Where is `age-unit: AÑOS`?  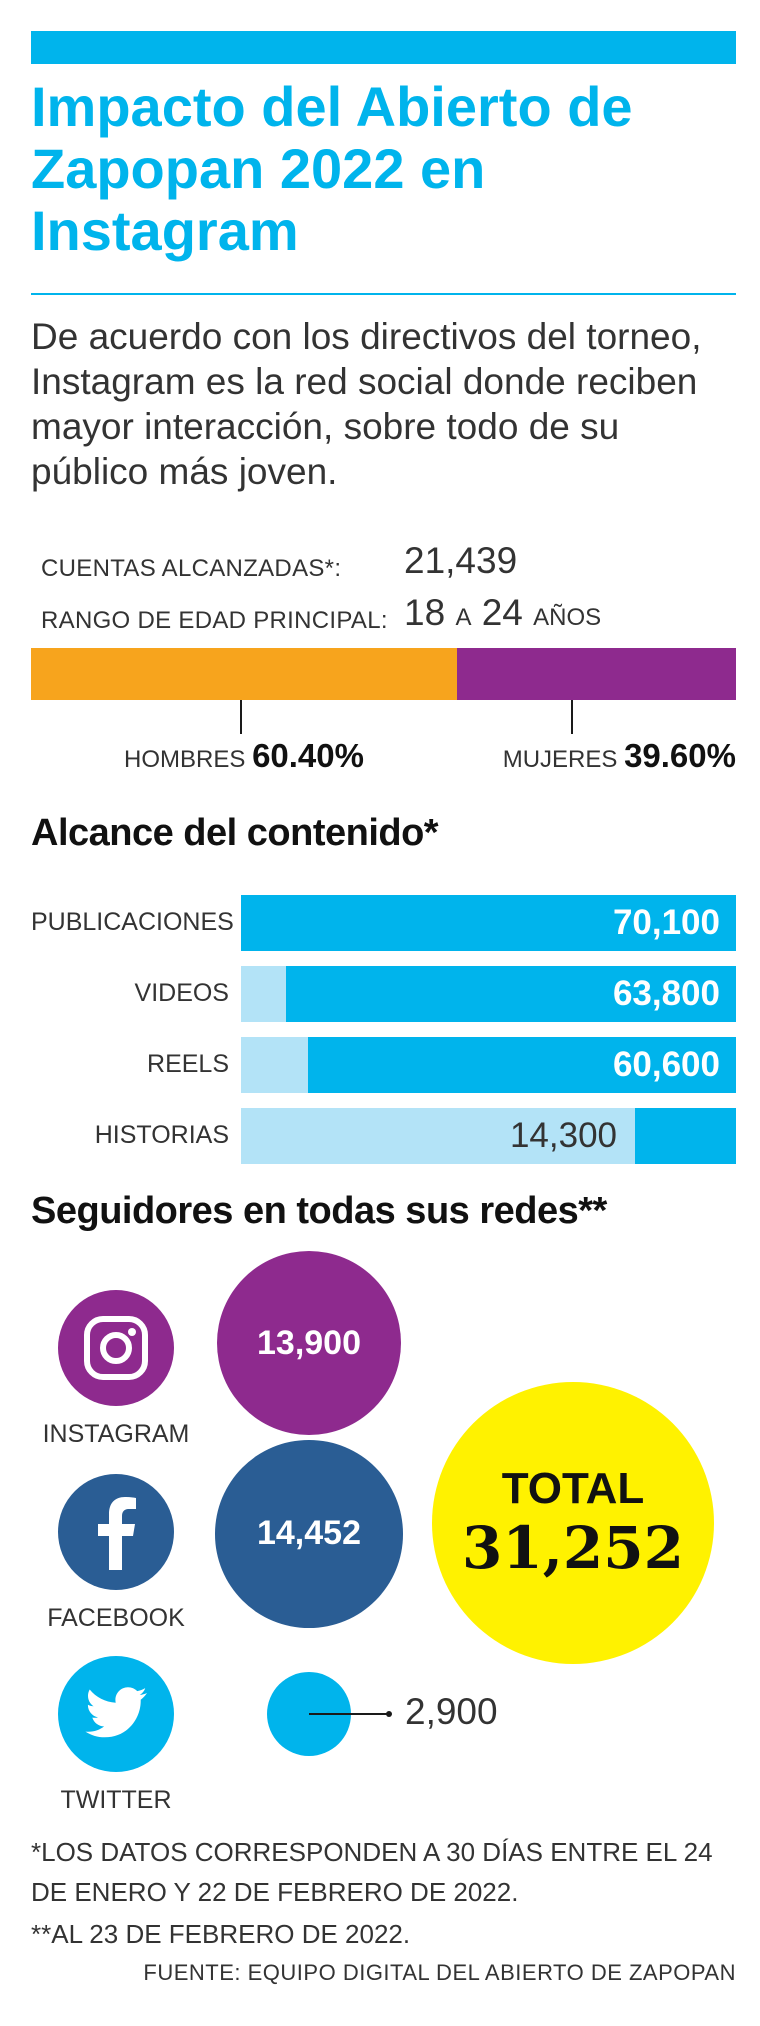 age-unit: AÑOS is located at coordinates (567, 617).